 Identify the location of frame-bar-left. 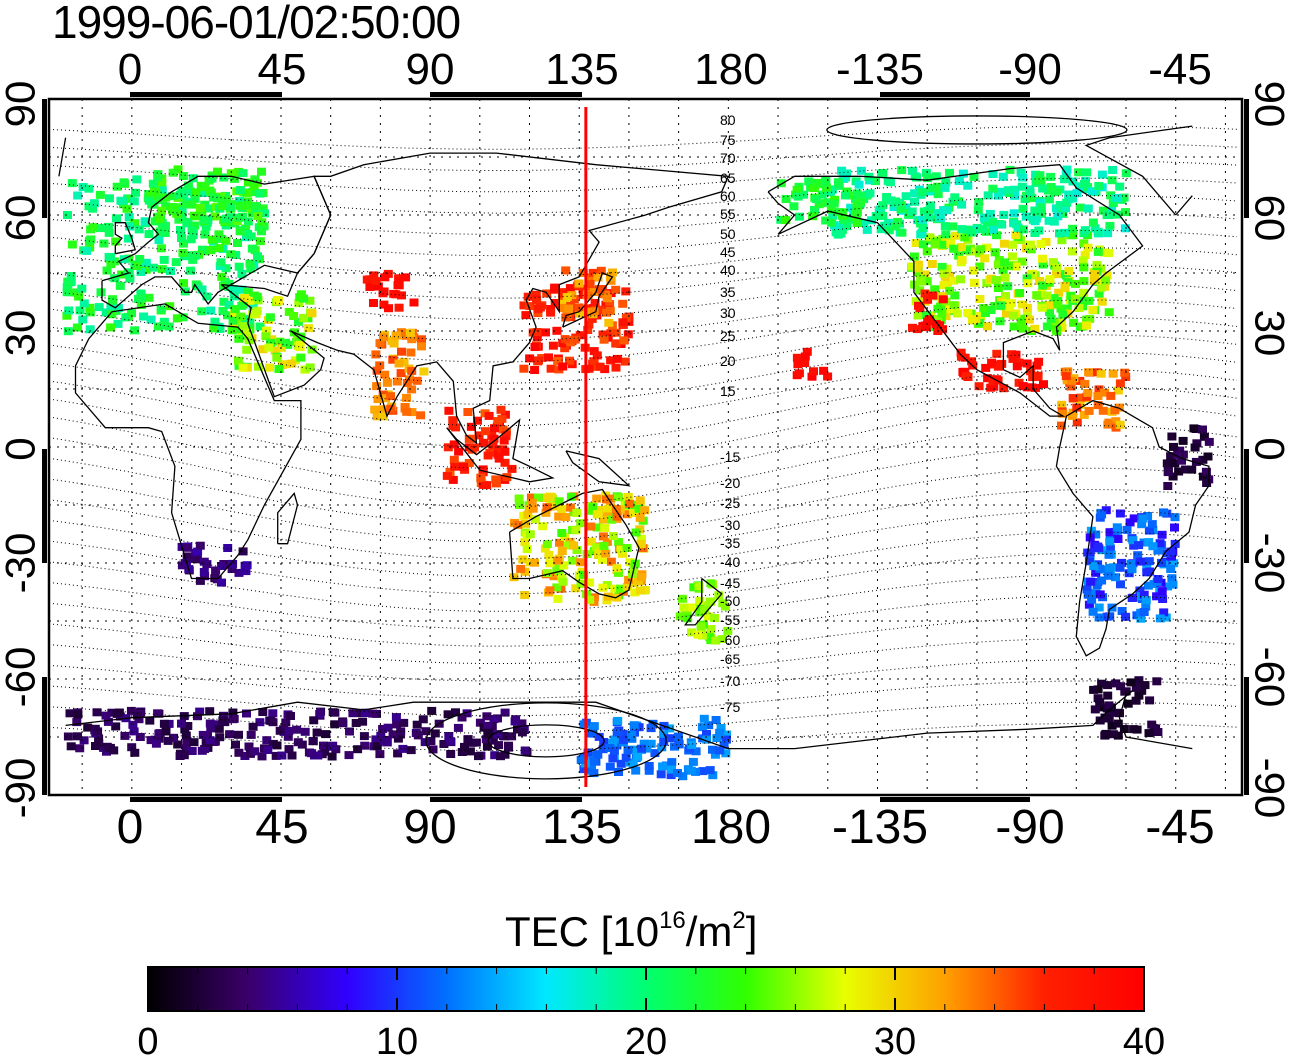
(44, 736).